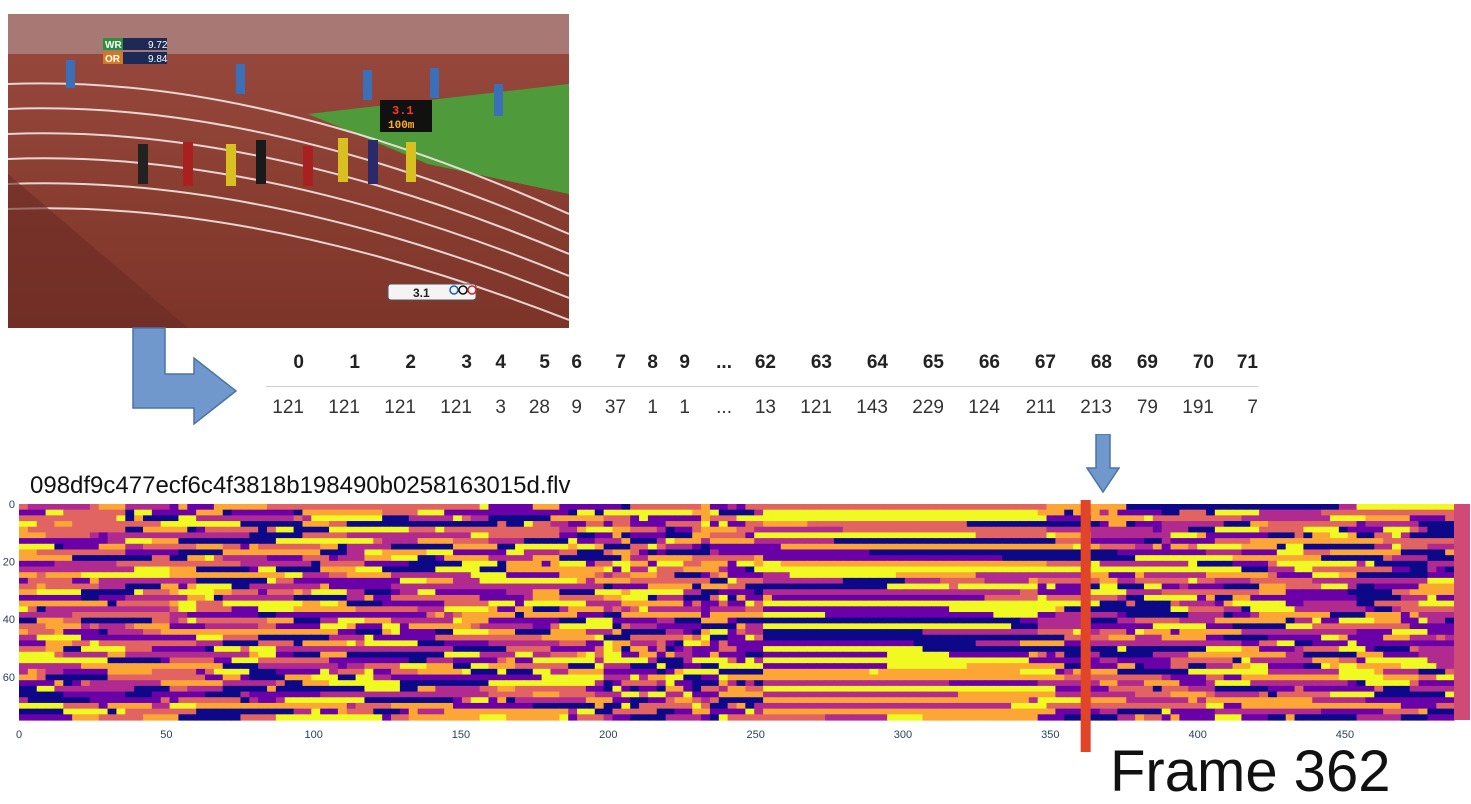 Image resolution: width=1471 pixels, height=804 pixels. Describe the element at coordinates (1186, 367) in the screenshot. I see `table-column-header: 70` at that location.